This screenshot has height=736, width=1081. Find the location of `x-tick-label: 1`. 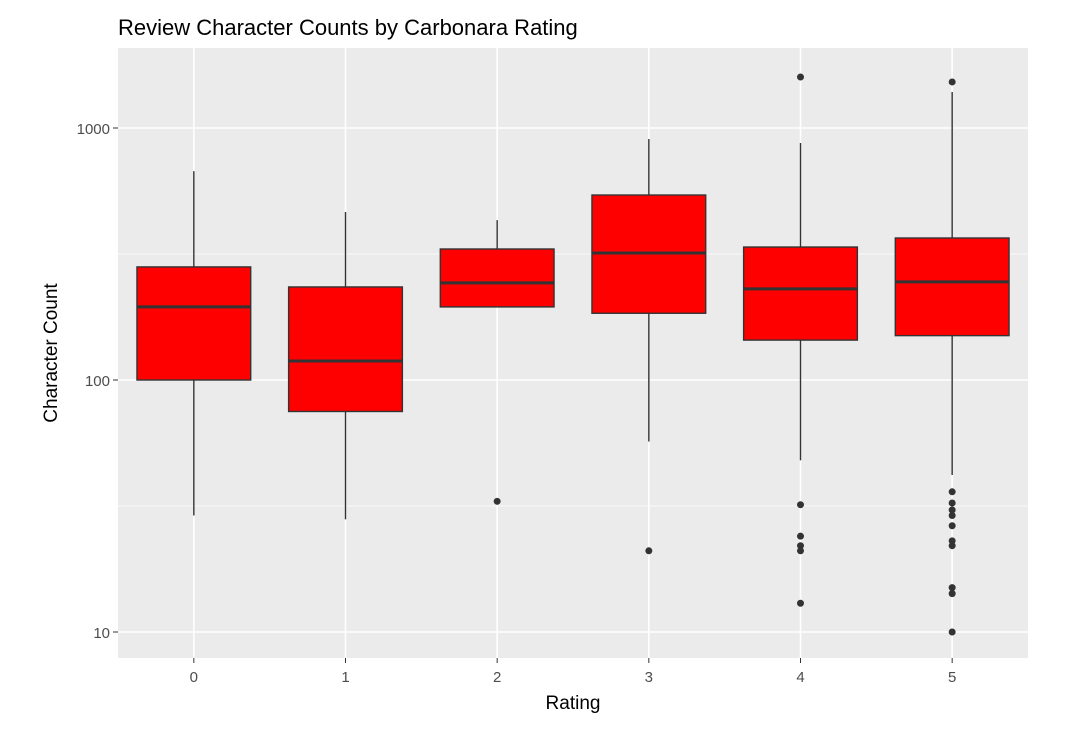

x-tick-label: 1 is located at coordinates (345, 677).